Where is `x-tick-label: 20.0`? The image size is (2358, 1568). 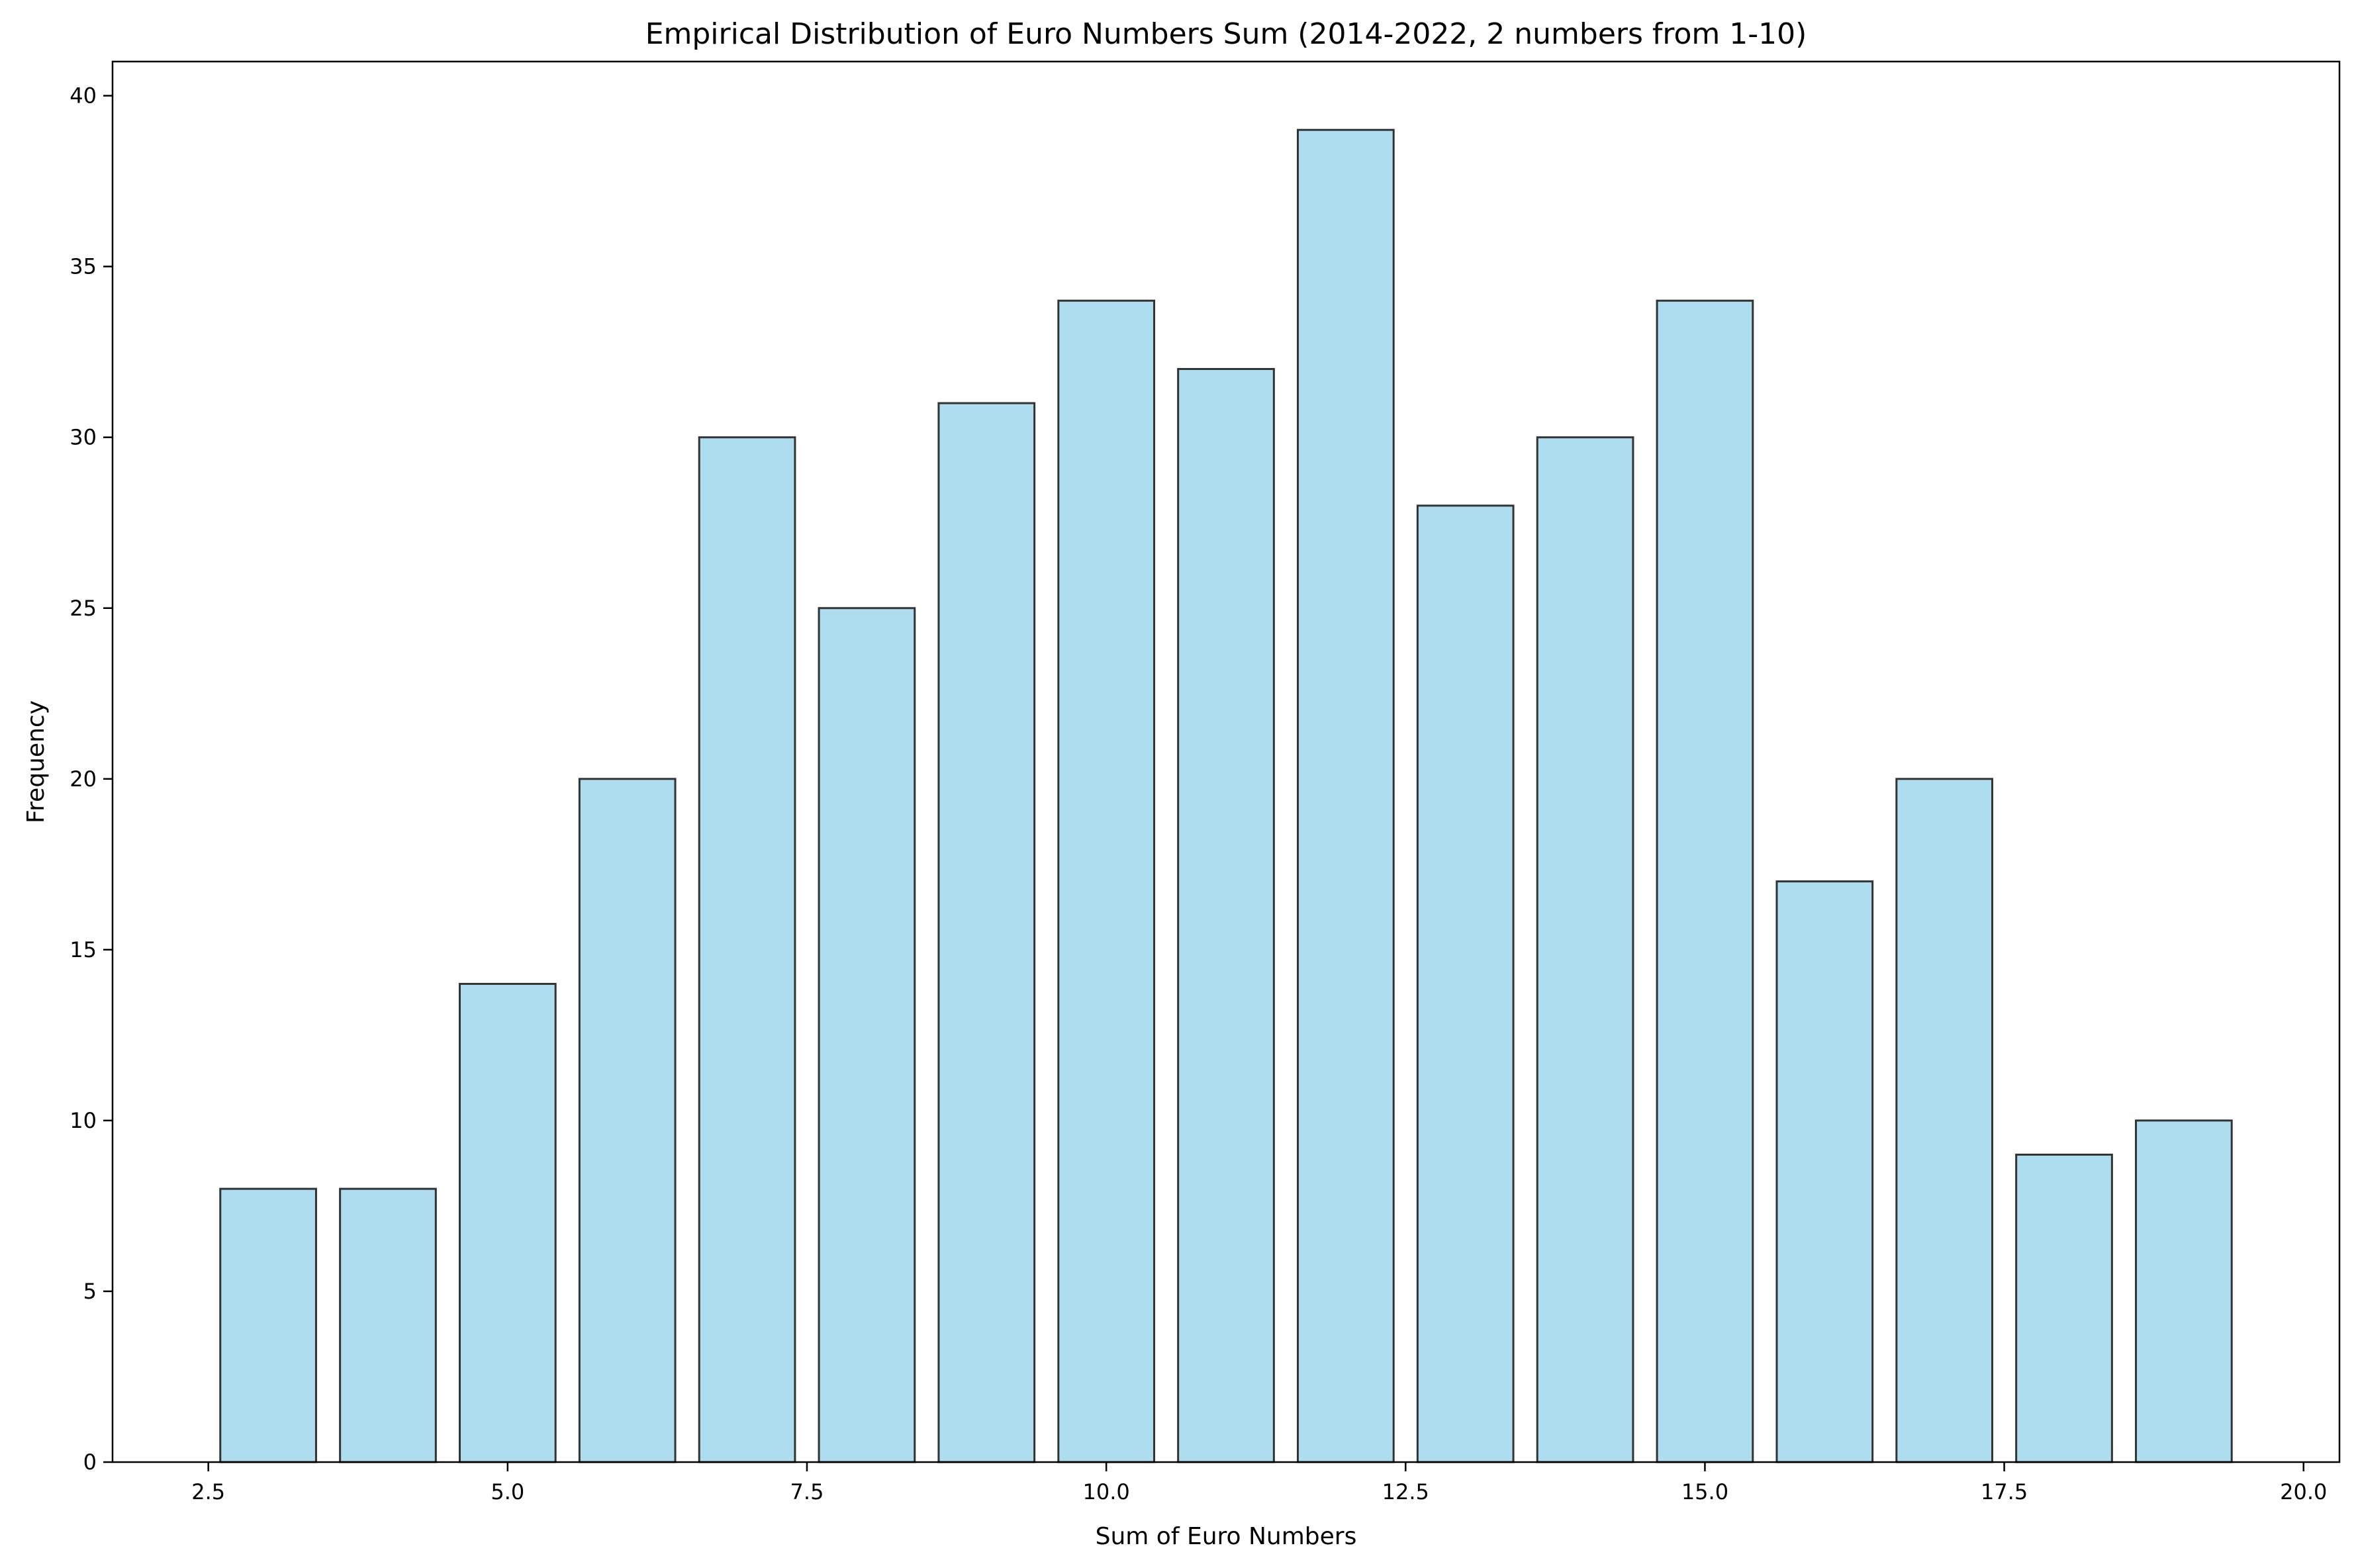
x-tick-label: 20.0 is located at coordinates (2303, 1491).